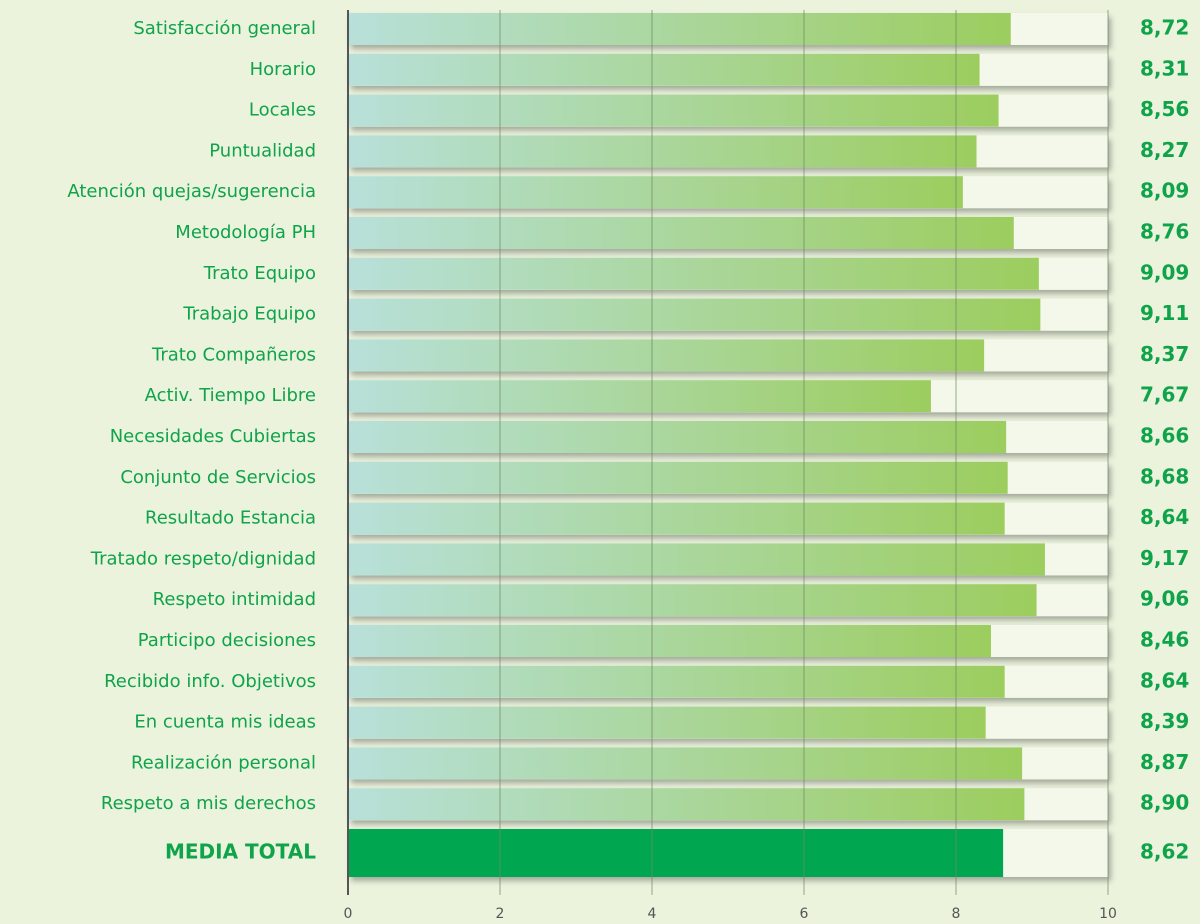  What do you see at coordinates (1164, 395) in the screenshot?
I see `value-label: 7,67` at bounding box center [1164, 395].